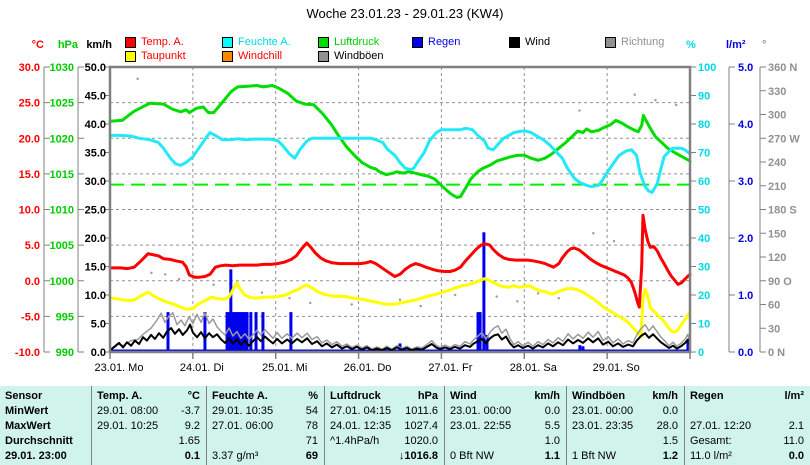 This screenshot has height=465, width=810. What do you see at coordinates (745, 353) in the screenshot?
I see `axis-tick-label: 0.0` at bounding box center [745, 353].